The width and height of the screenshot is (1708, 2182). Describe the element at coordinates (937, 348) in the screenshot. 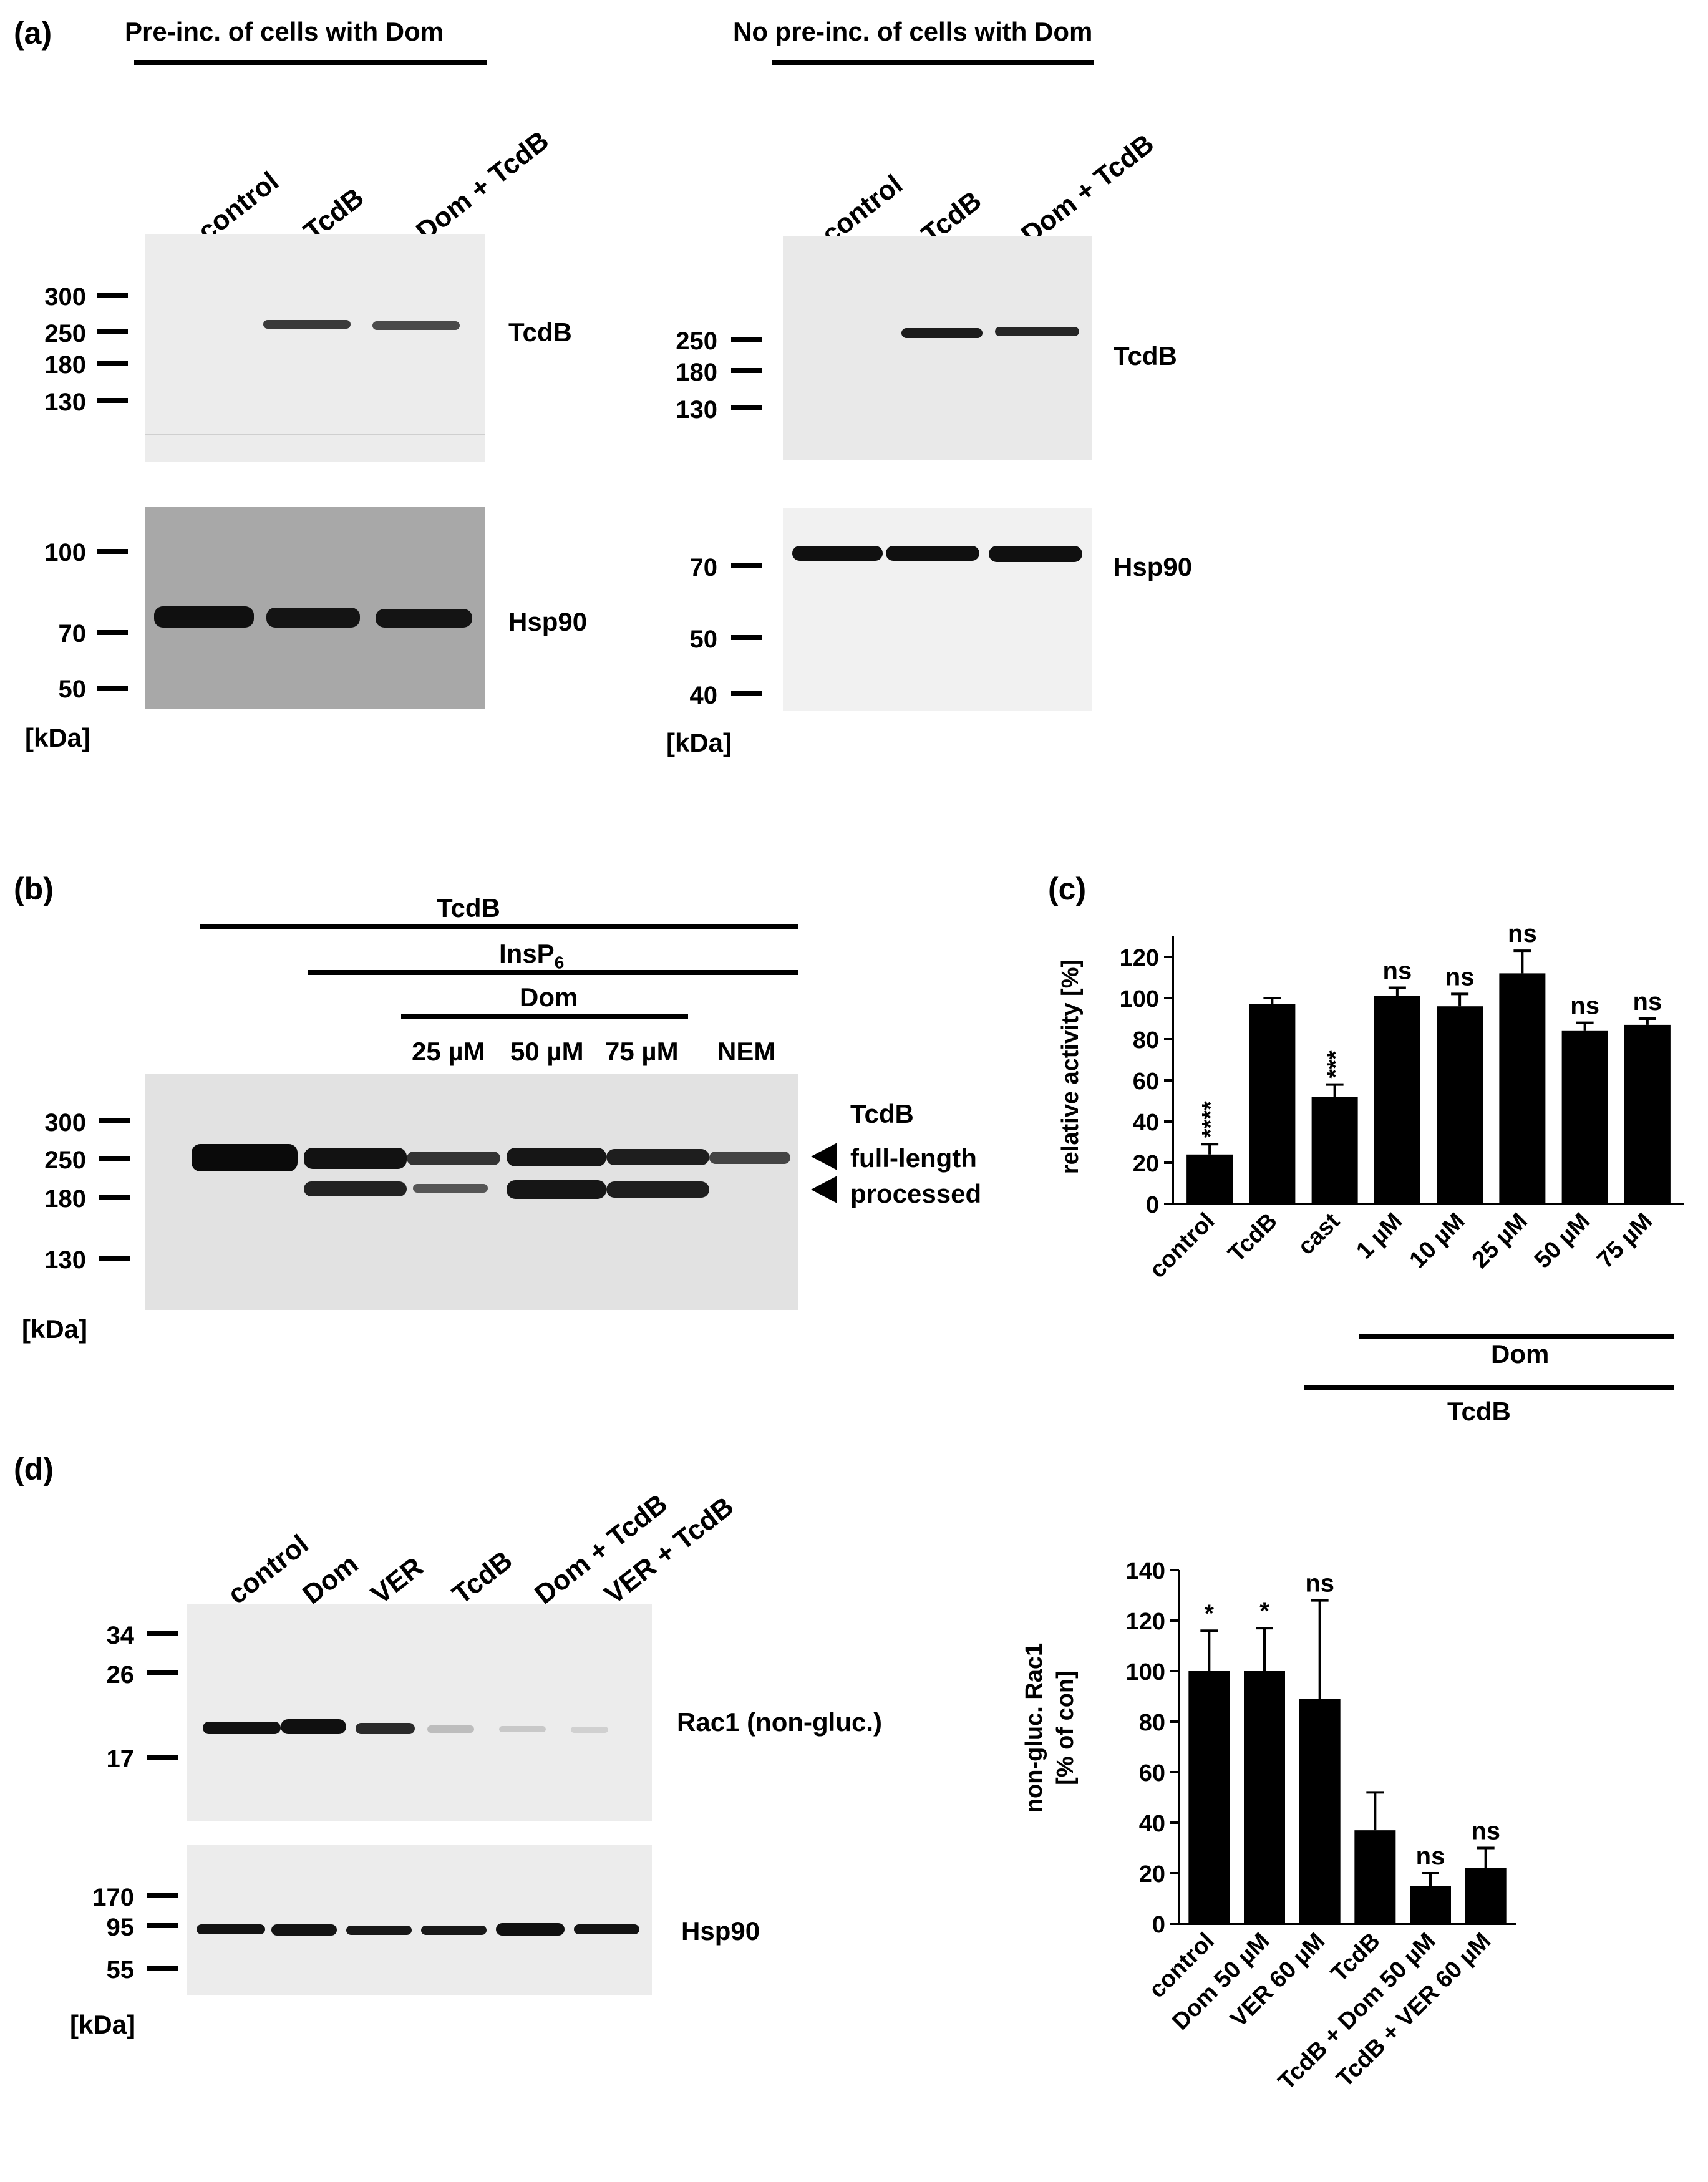

I see `blot-a-right-tcdb` at that location.